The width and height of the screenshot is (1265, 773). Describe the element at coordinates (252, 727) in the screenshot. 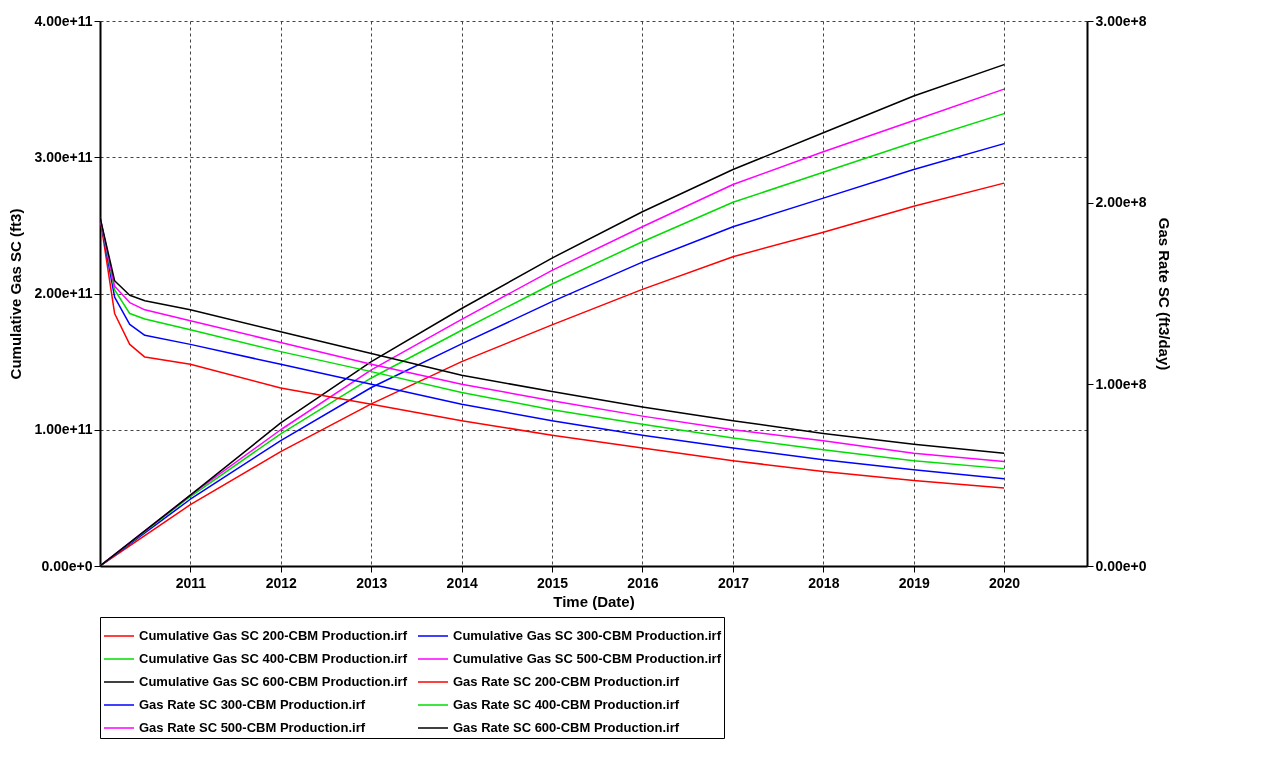

I see `legend-label: Gas Rate SC 500-CBM Production.irf` at that location.